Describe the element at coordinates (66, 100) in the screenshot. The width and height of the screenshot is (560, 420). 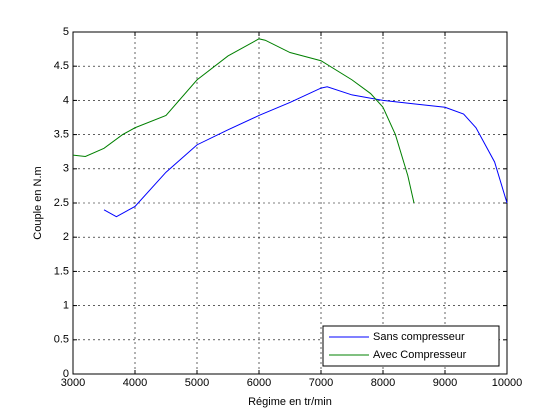
I see `y-tick-label: 4` at that location.